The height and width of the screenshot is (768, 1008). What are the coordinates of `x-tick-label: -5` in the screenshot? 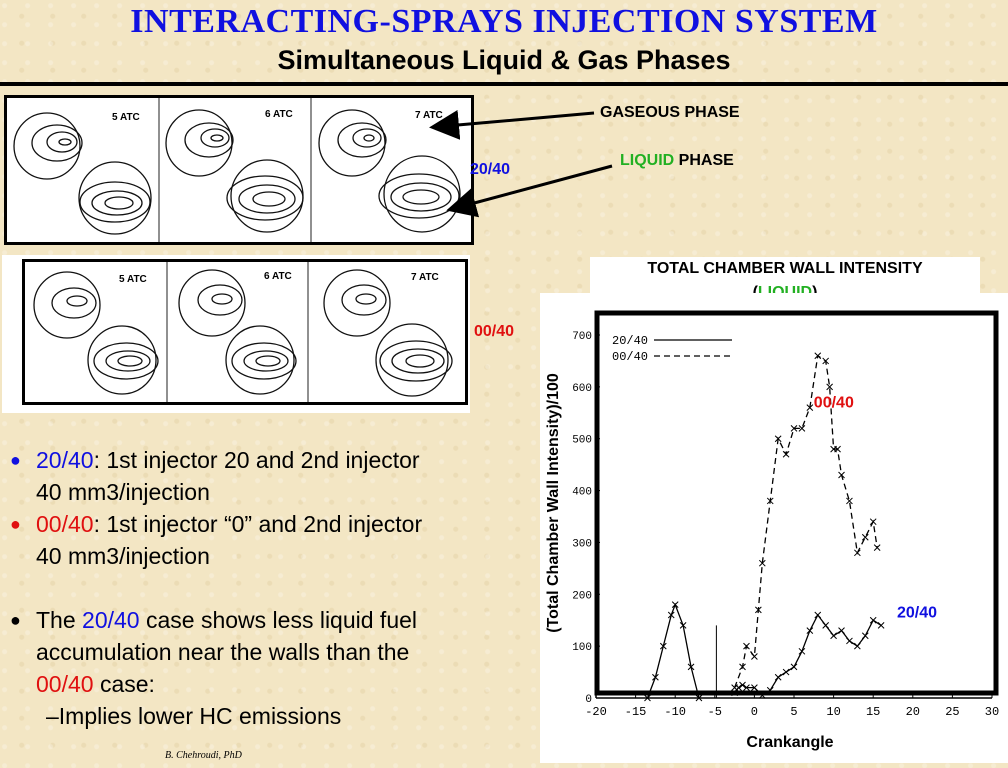 It's located at (715, 712).